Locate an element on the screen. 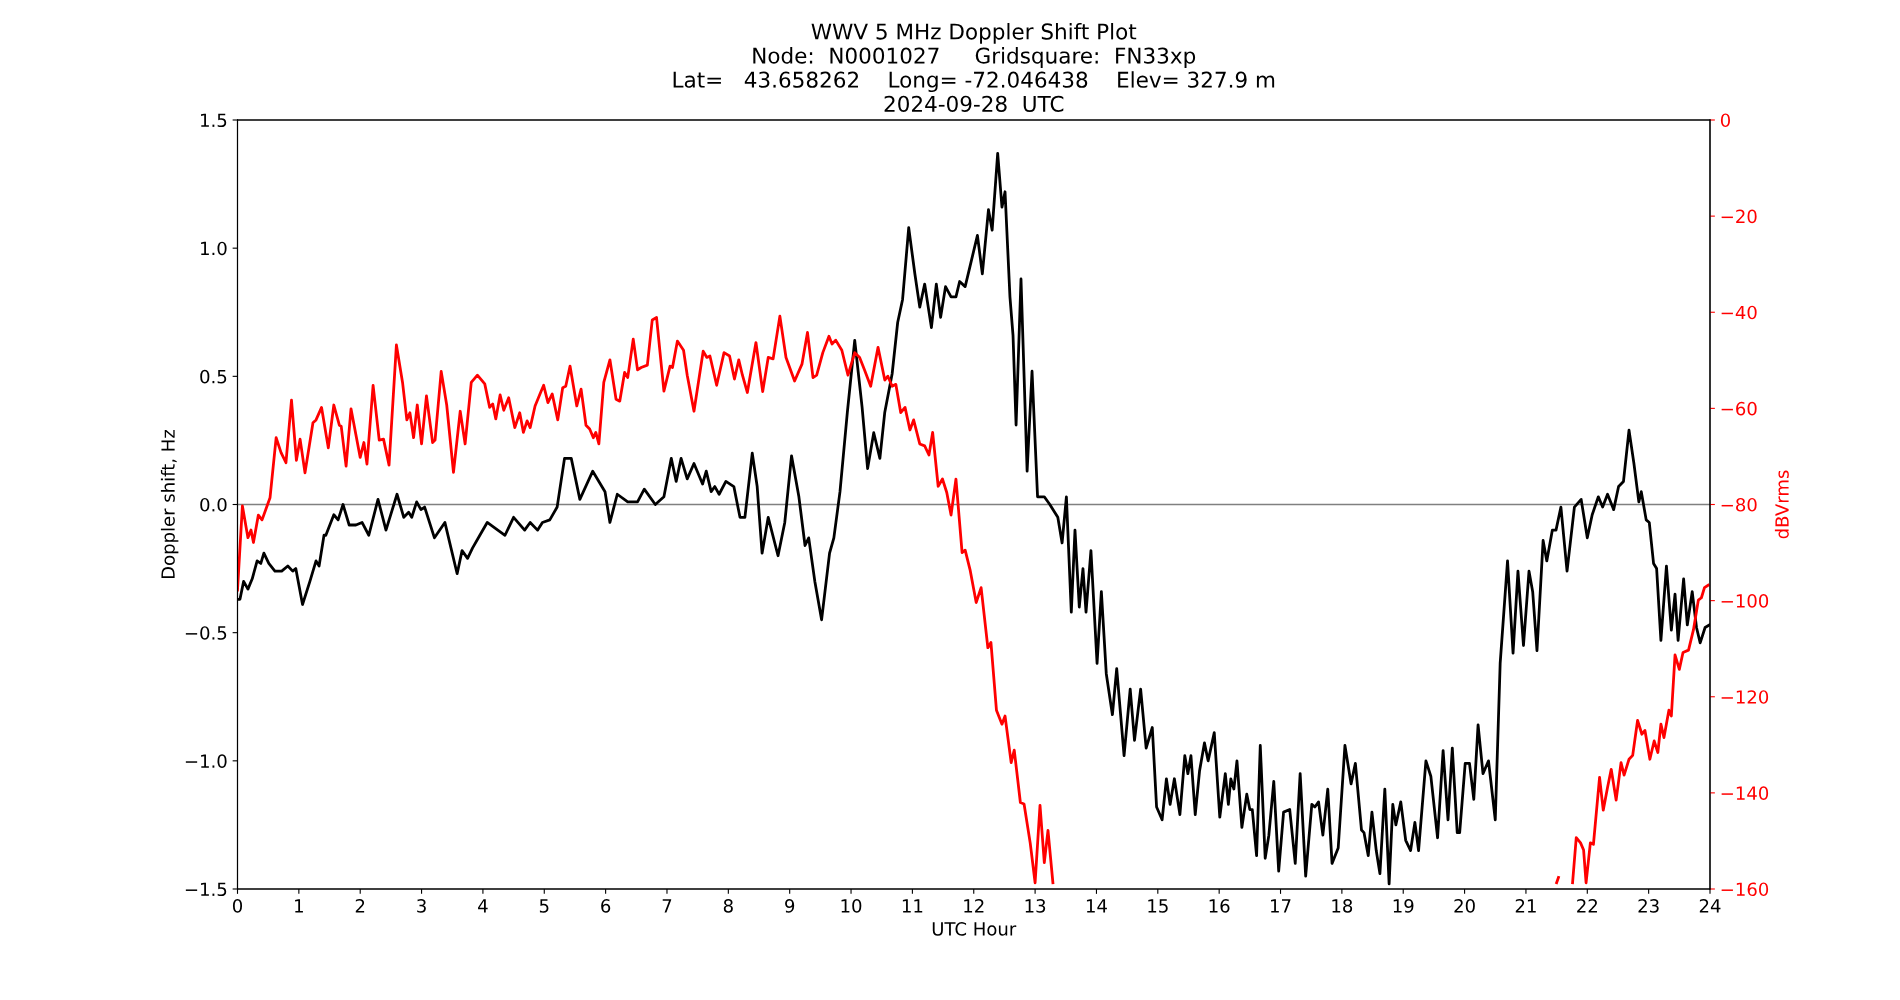 Image resolution: width=1900 pixels, height=1000 pixels. x-tick-label: 10 is located at coordinates (851, 906).